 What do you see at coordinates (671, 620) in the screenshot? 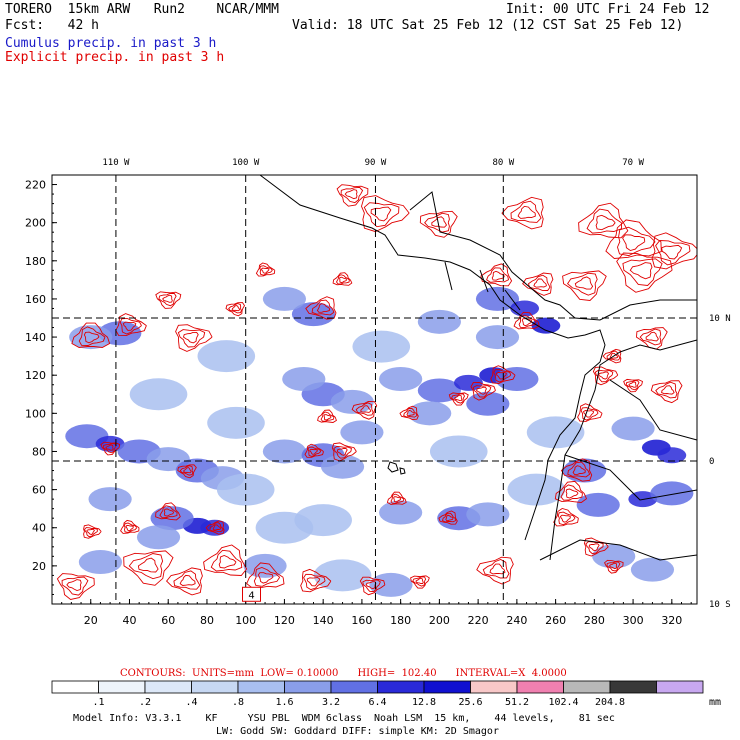
I see `x-tick-label: 320` at bounding box center [671, 620].